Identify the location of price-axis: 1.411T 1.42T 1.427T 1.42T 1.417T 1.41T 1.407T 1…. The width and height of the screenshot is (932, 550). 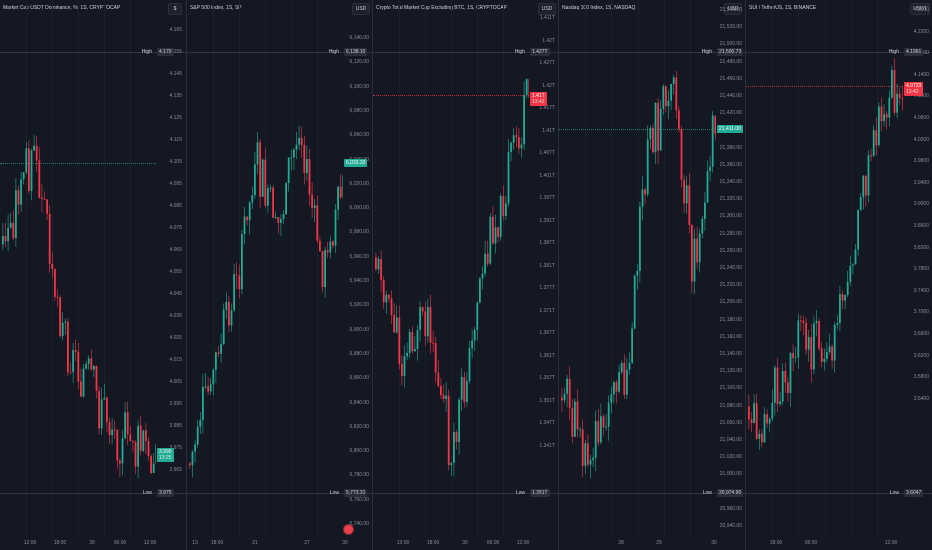
(544, 267).